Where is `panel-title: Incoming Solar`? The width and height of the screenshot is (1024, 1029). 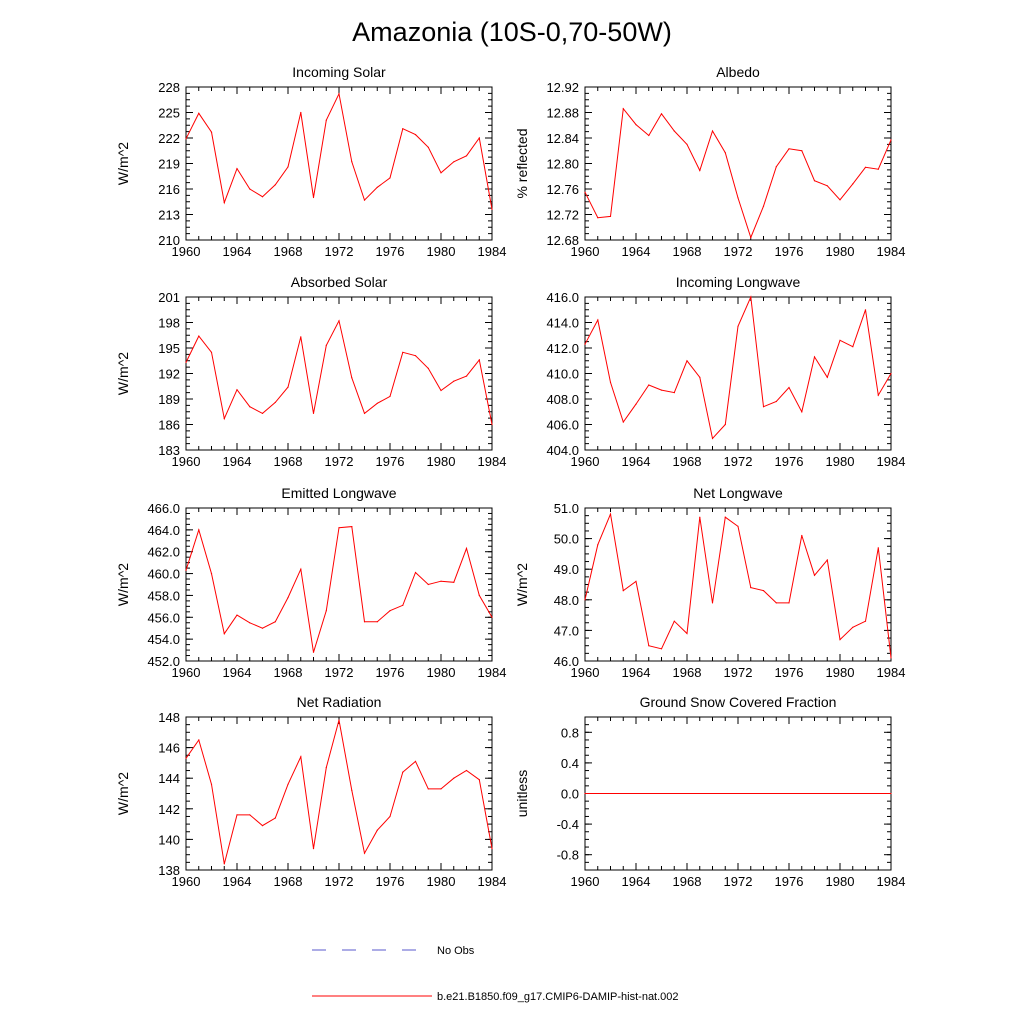
panel-title: Incoming Solar is located at coordinates (339, 72).